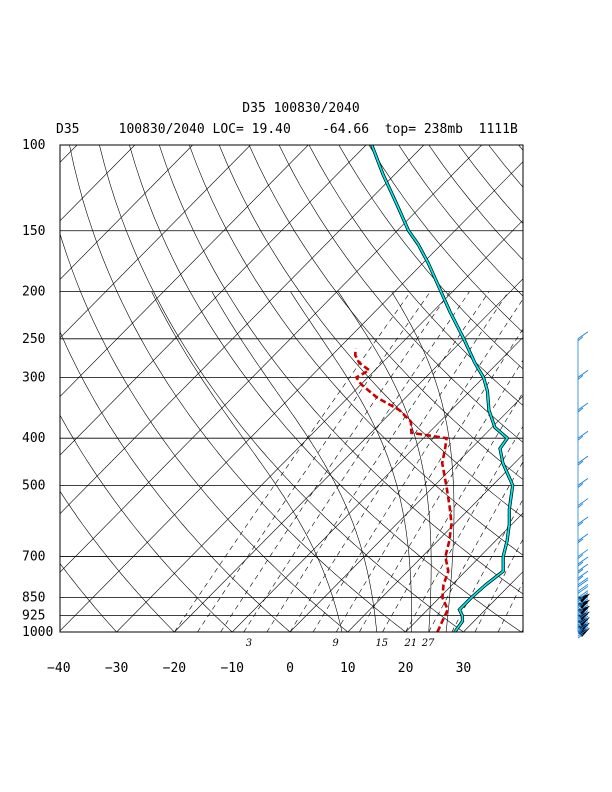 This screenshot has width=612, height=792. I want to click on temperature-tick-label: −20, so click(174, 668).